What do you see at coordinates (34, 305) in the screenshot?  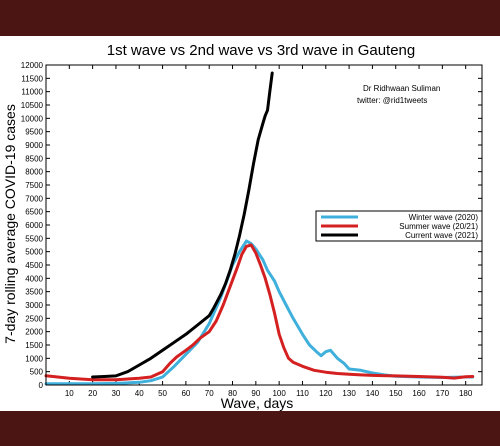 I see `y-tick-label: 3000` at bounding box center [34, 305].